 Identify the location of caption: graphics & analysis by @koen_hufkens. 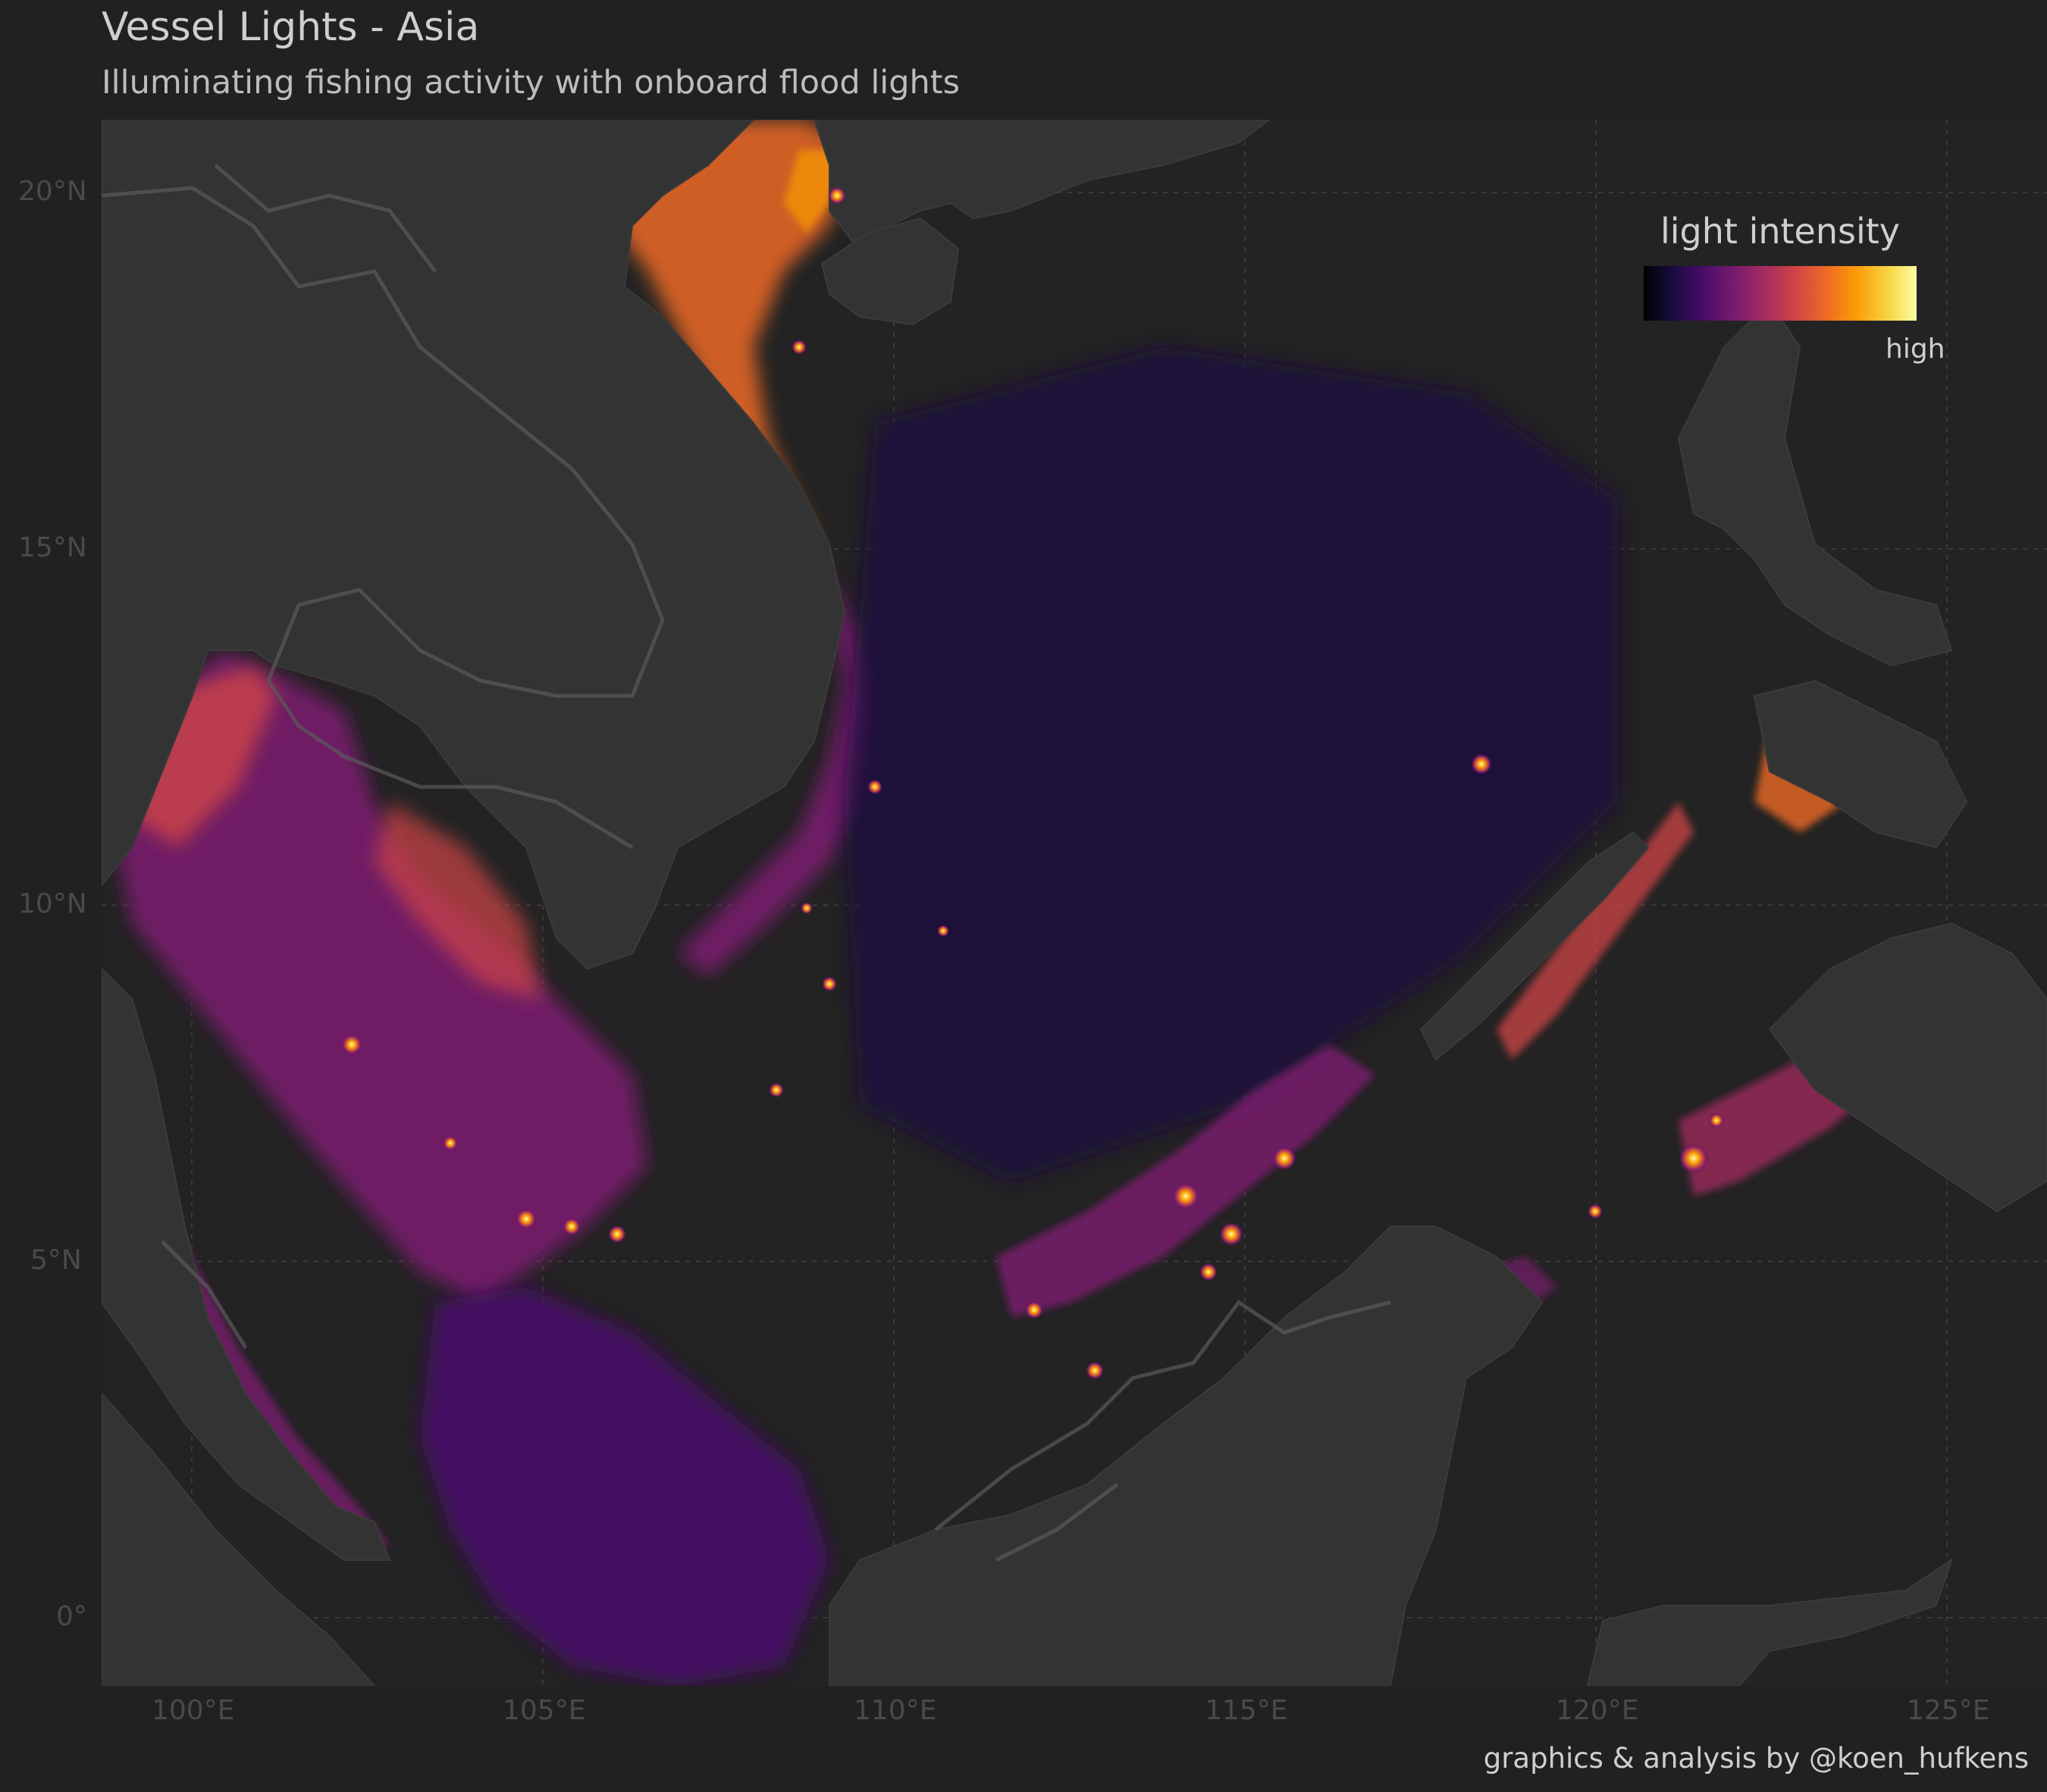
(1756, 1759).